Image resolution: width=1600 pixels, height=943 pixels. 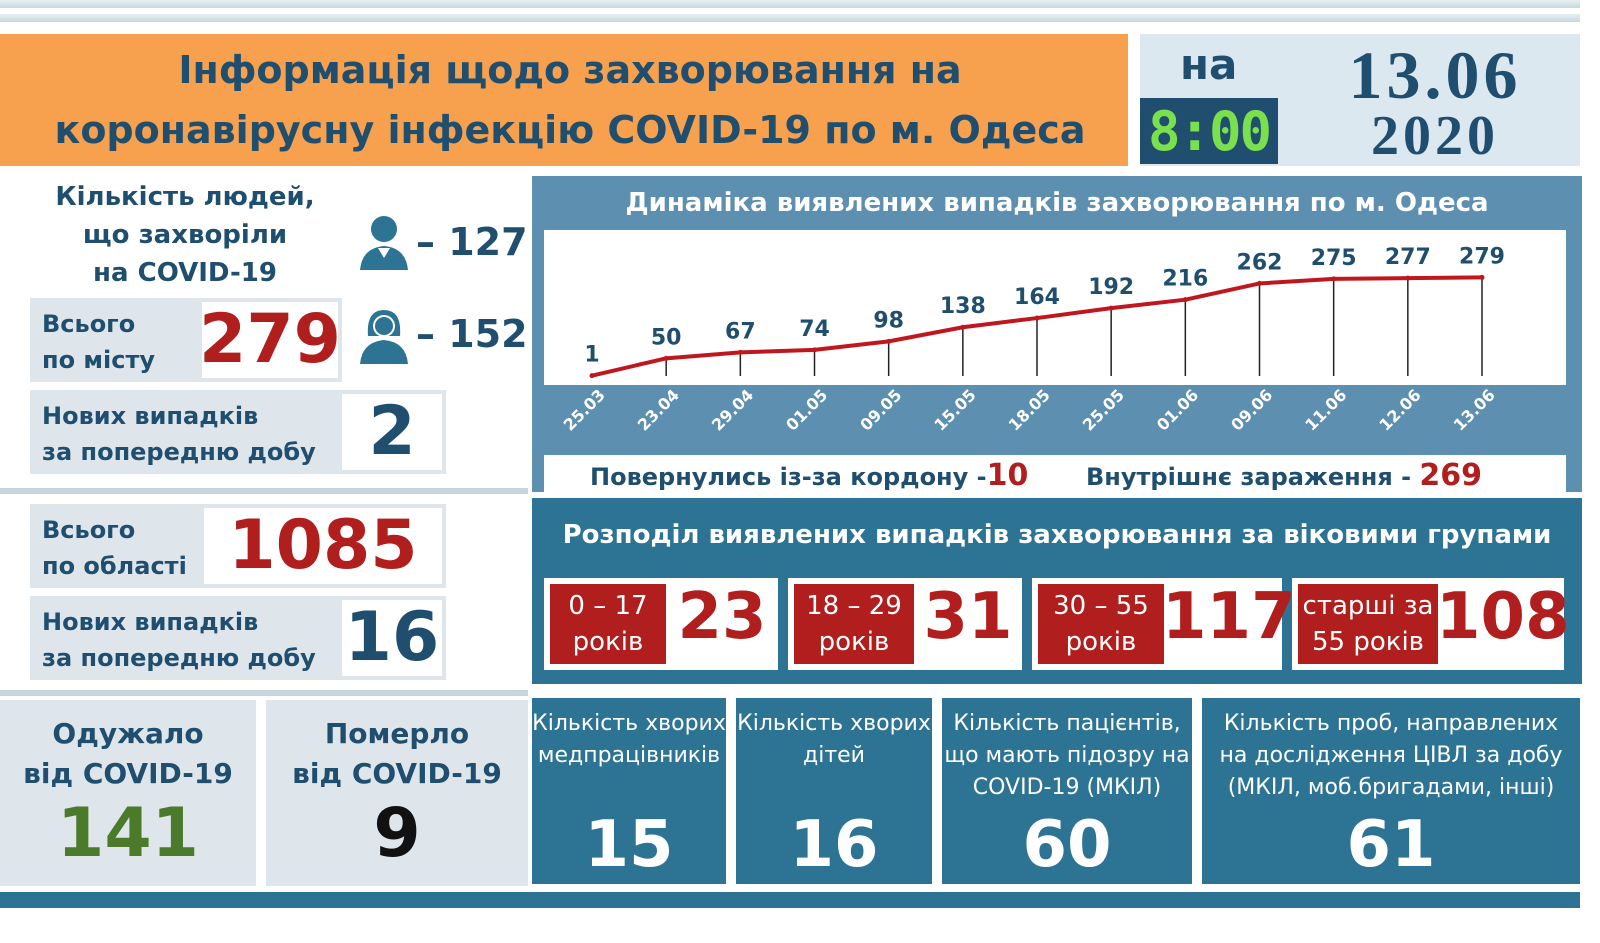 I want to click on returned-value: 10, so click(x=1007, y=475).